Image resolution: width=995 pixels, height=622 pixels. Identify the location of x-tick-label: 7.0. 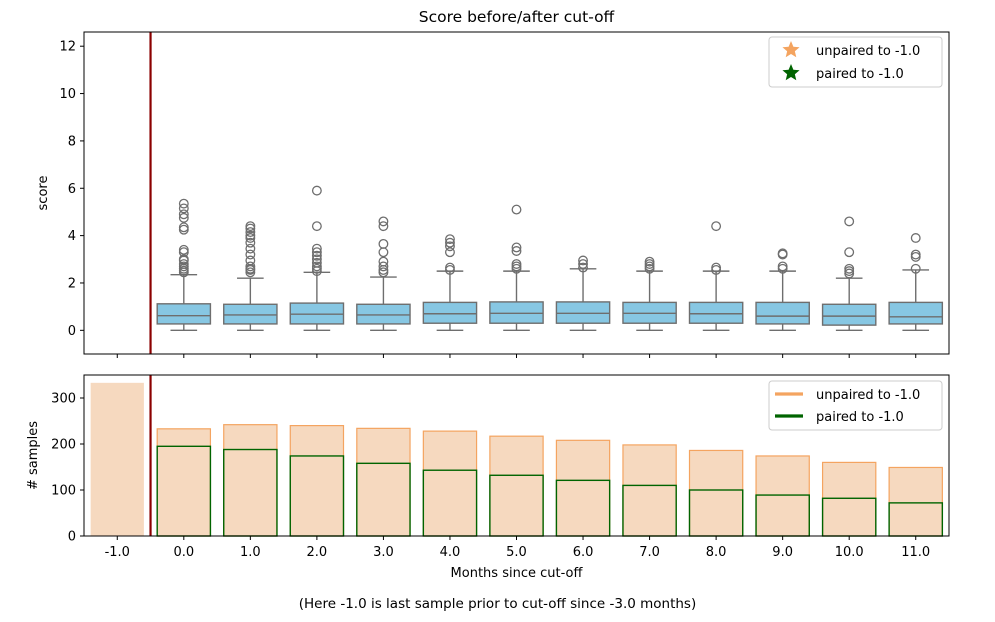
(649, 552).